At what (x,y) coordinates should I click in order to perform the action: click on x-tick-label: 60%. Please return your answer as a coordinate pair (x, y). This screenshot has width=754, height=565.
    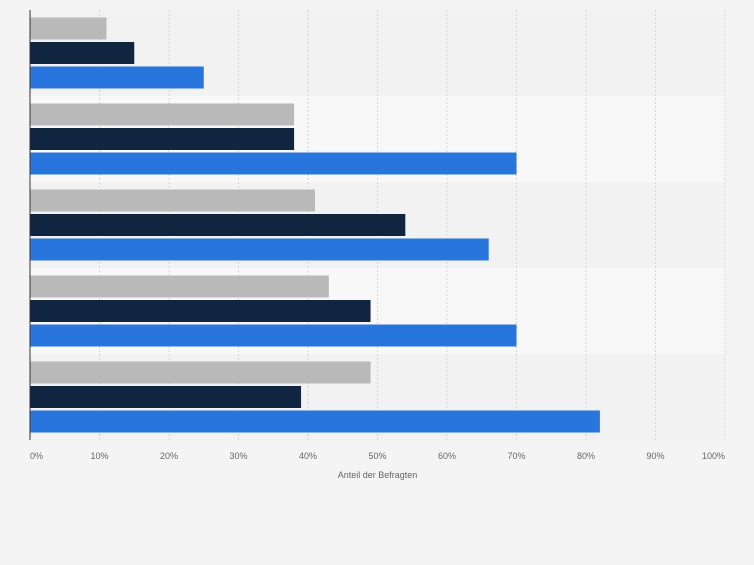
    Looking at the image, I should click on (447, 456).